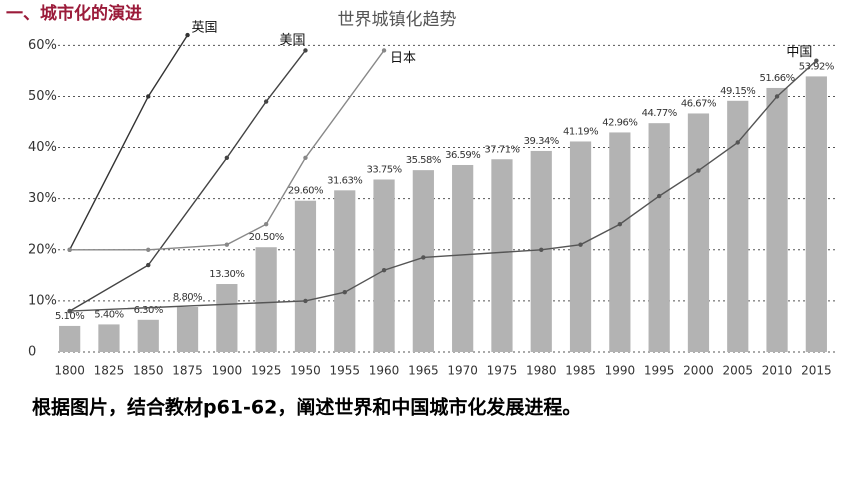  Describe the element at coordinates (698, 371) in the screenshot. I see `x-tick-label: 2000` at that location.